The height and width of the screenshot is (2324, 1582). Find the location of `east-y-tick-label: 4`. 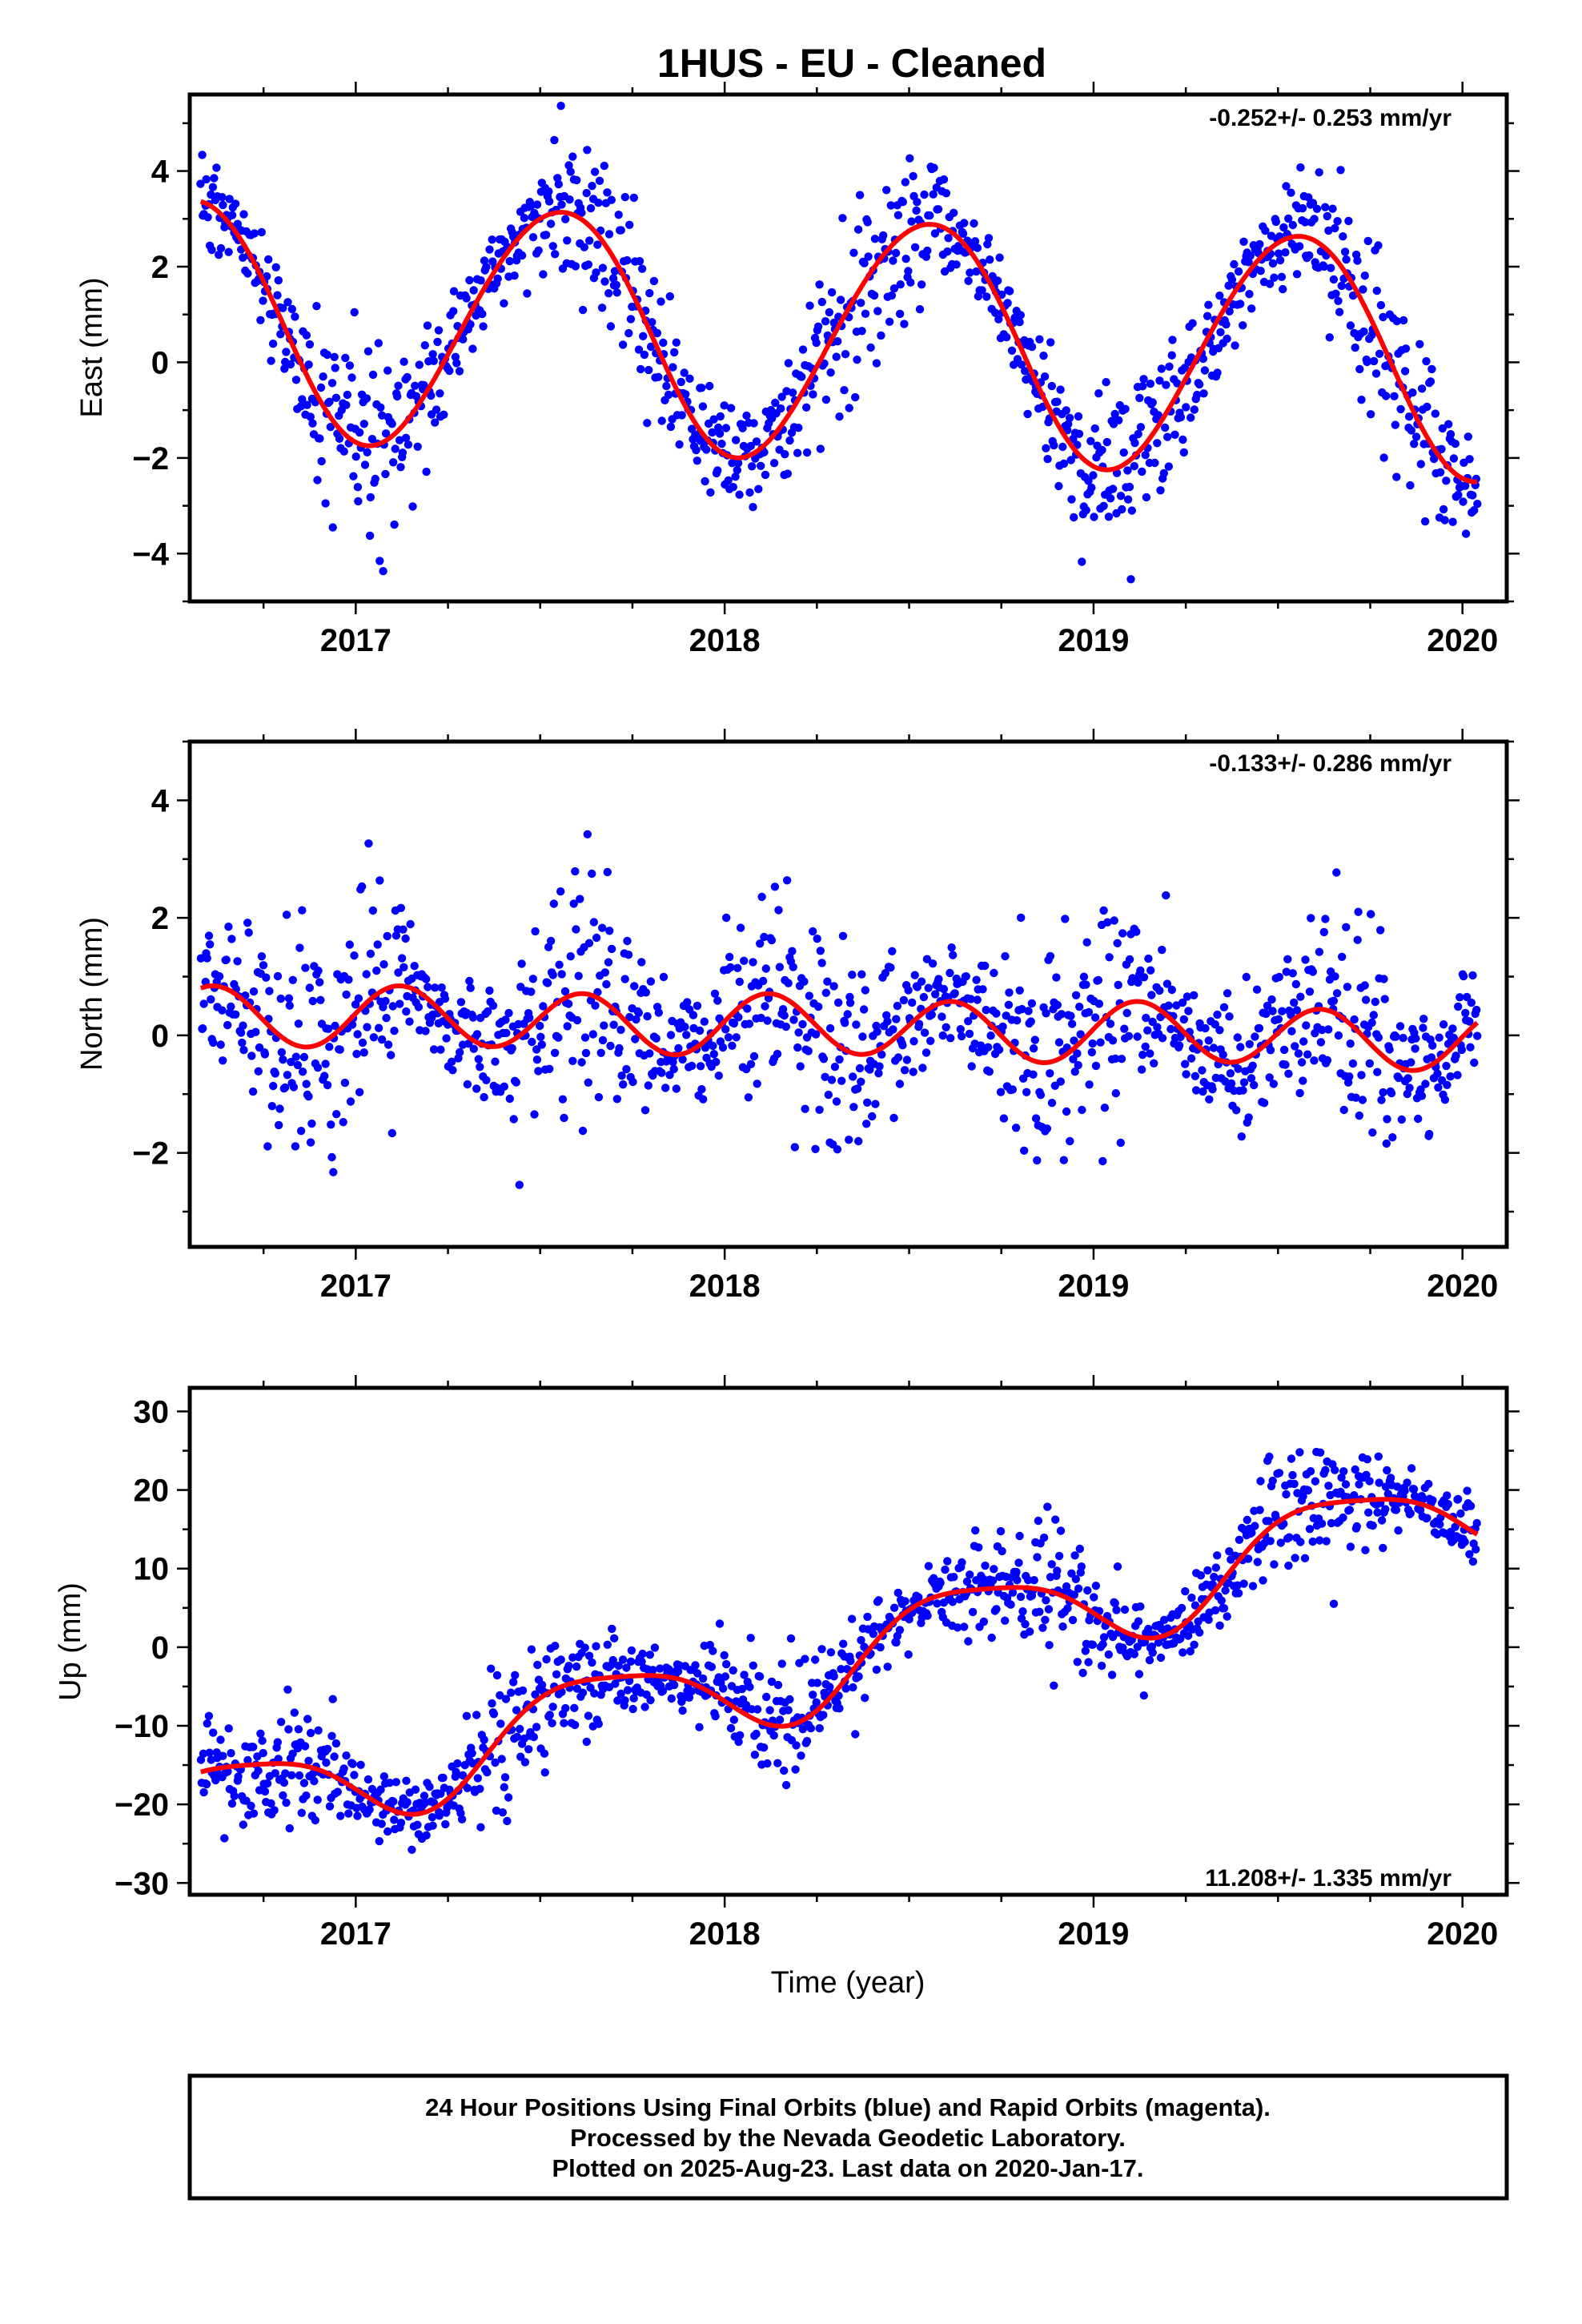

east-y-tick-label: 4 is located at coordinates (161, 172).